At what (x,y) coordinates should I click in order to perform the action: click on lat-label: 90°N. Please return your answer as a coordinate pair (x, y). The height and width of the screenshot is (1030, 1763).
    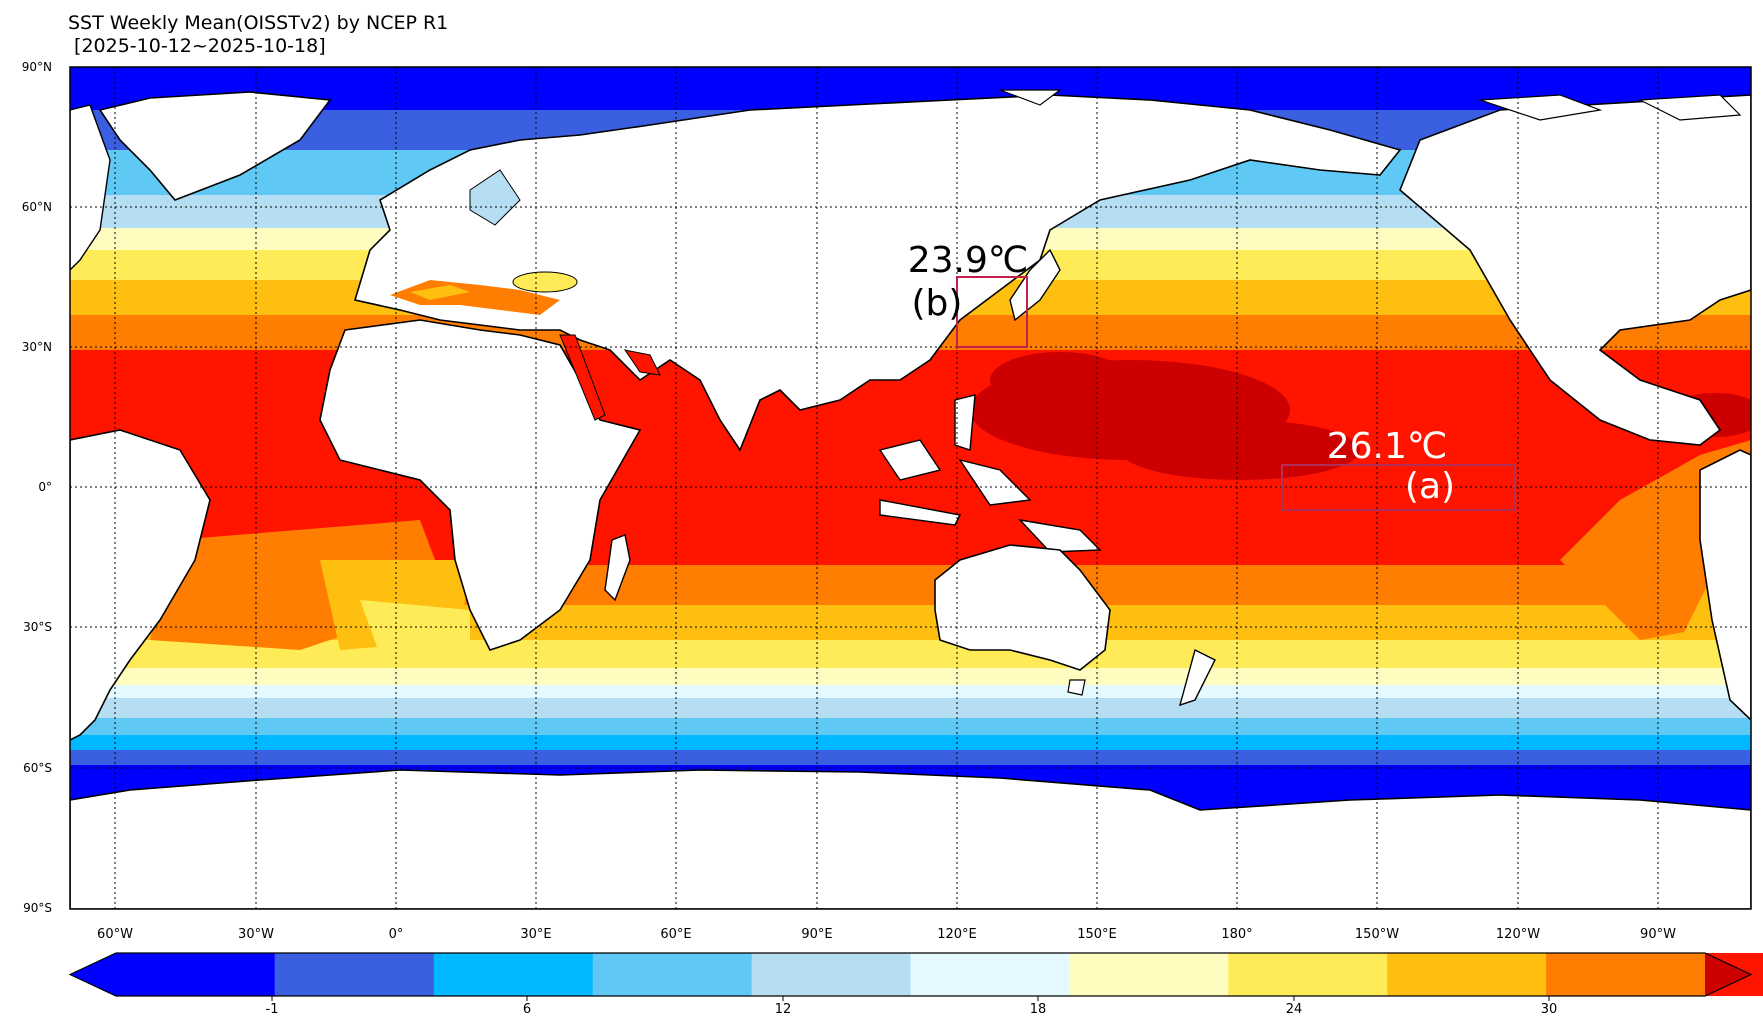
    Looking at the image, I should click on (37, 67).